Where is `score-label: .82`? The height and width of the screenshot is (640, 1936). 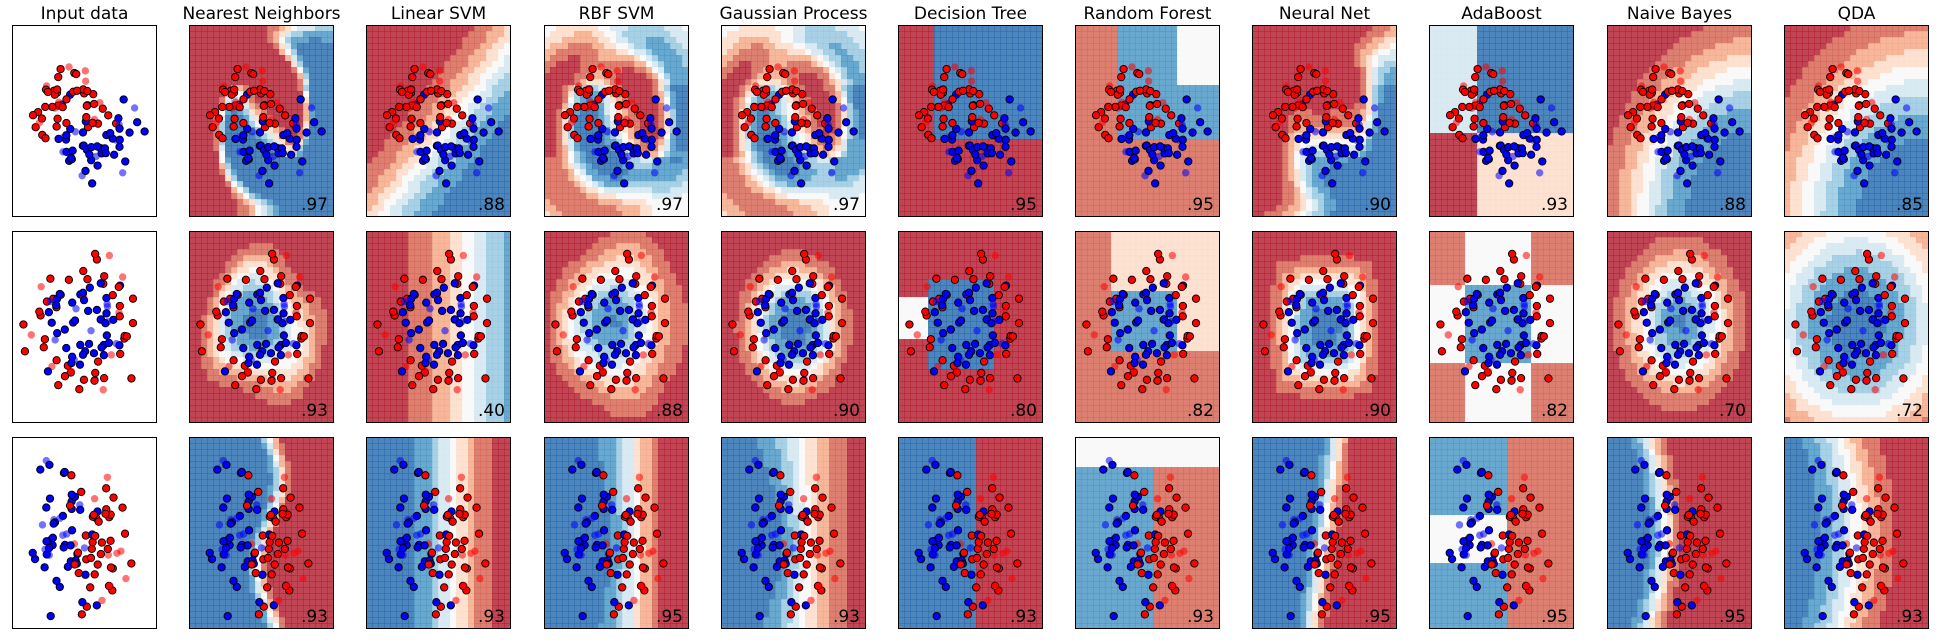 score-label: .82 is located at coordinates (1200, 411).